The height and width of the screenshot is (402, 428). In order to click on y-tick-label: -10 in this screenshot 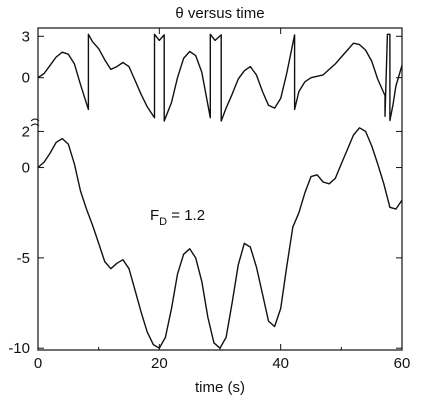, I will do `click(19, 348)`.